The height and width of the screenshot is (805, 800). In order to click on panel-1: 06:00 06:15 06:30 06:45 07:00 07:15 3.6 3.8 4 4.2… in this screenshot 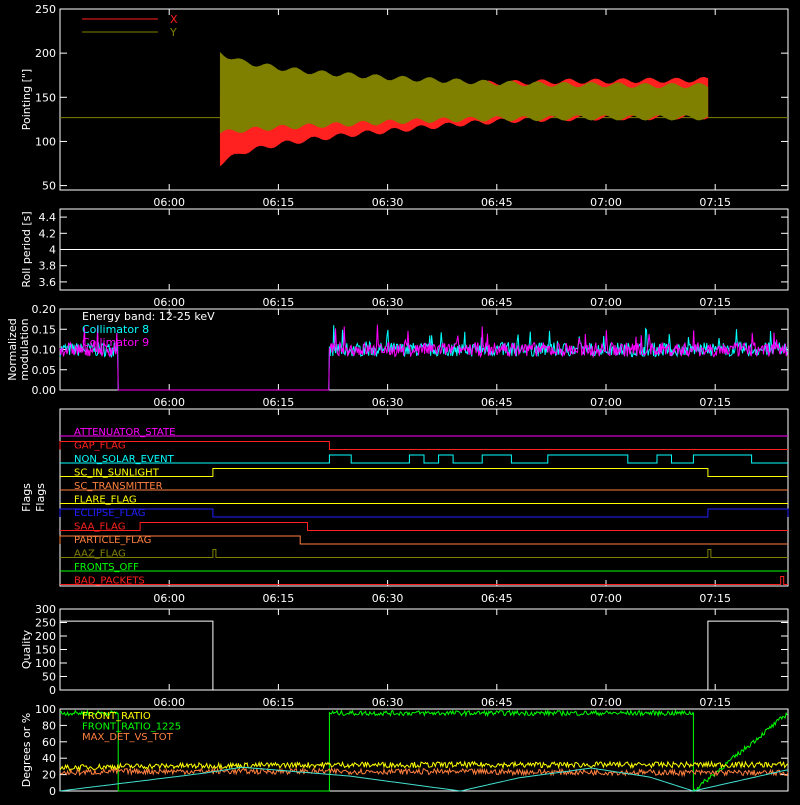, I will do `click(404, 258)`.